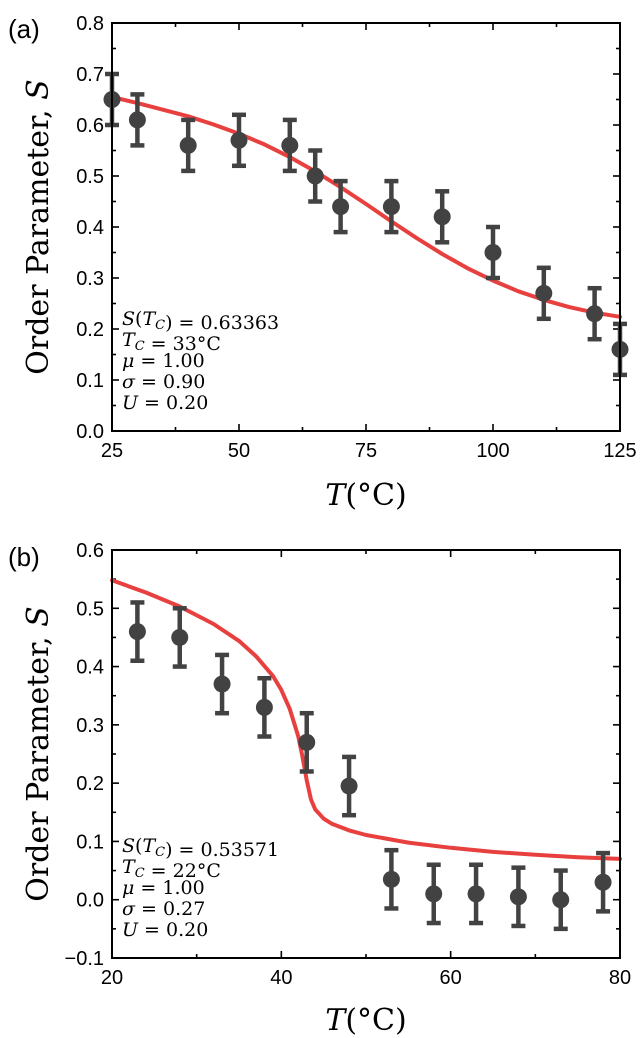 This screenshot has height=1038, width=640. I want to click on annotation-line: S(TC) = 0.63363, so click(200, 321).